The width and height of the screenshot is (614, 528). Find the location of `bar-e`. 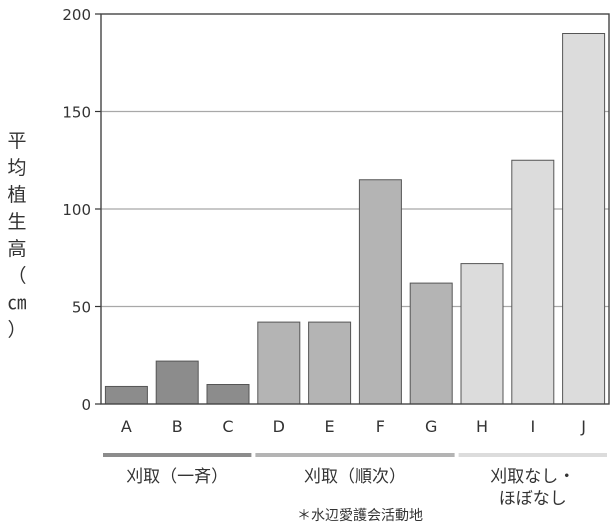

bar-e is located at coordinates (330, 363).